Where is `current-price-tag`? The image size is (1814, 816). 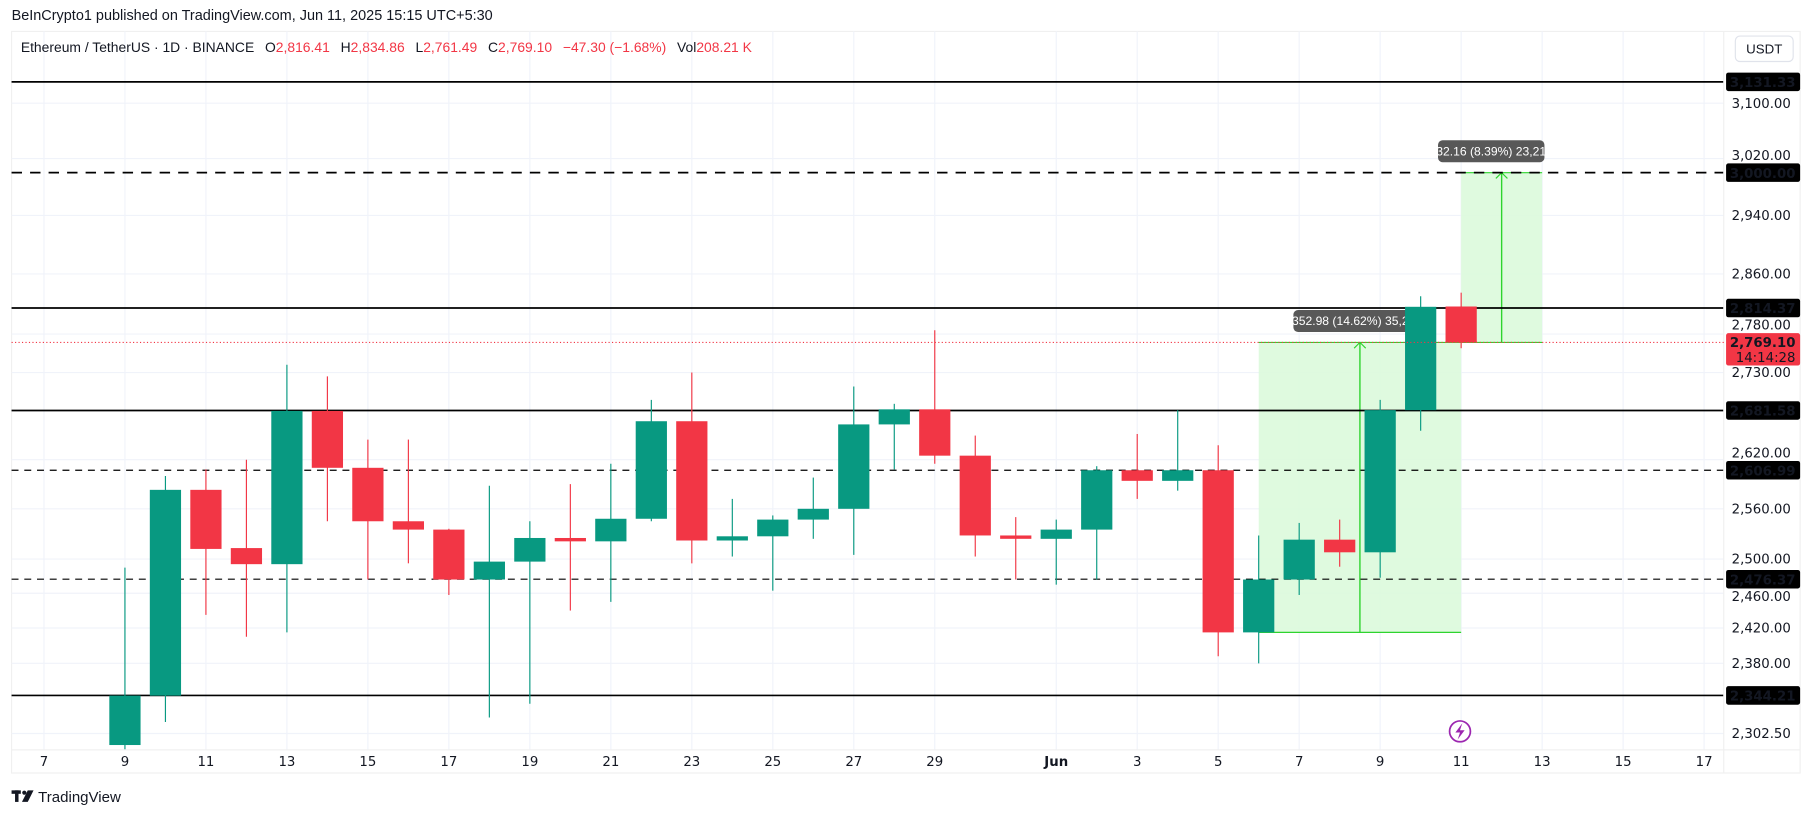 current-price-tag is located at coordinates (1763, 349).